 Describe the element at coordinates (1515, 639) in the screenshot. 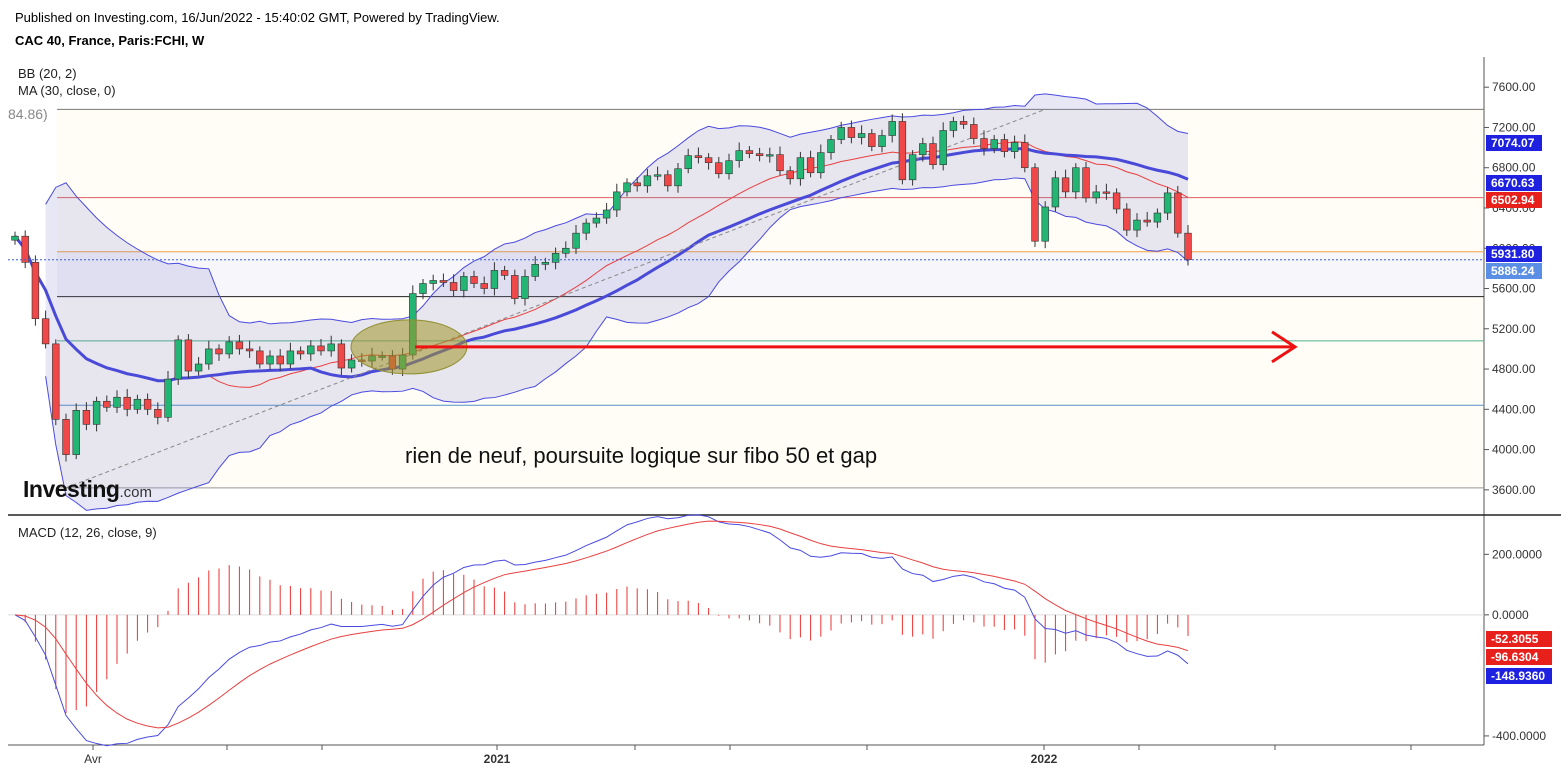

I see `macd-label-0: -52.3055` at that location.